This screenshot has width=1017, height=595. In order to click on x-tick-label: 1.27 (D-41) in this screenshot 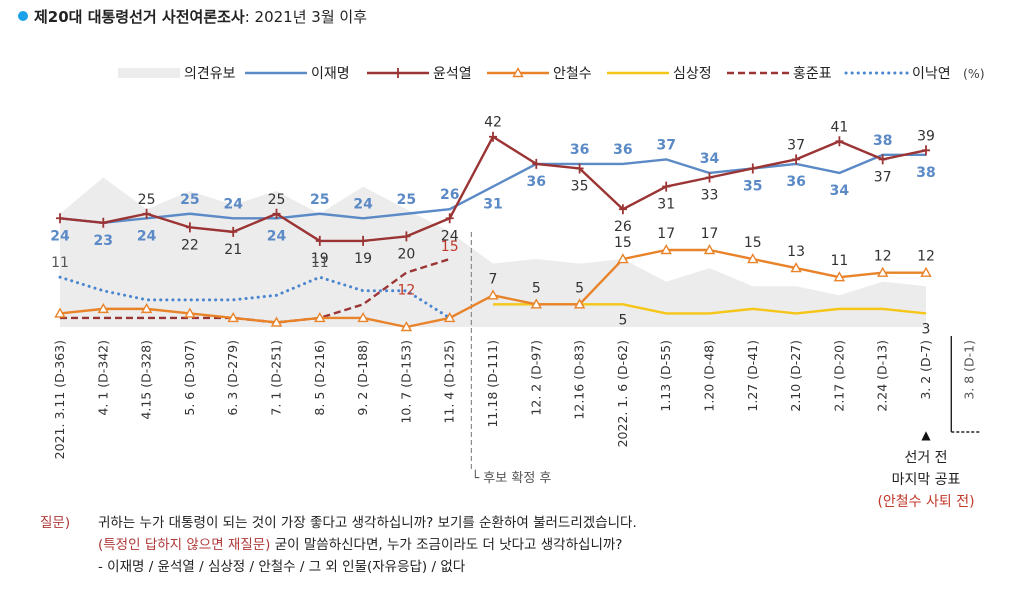, I will do `click(752, 376)`.